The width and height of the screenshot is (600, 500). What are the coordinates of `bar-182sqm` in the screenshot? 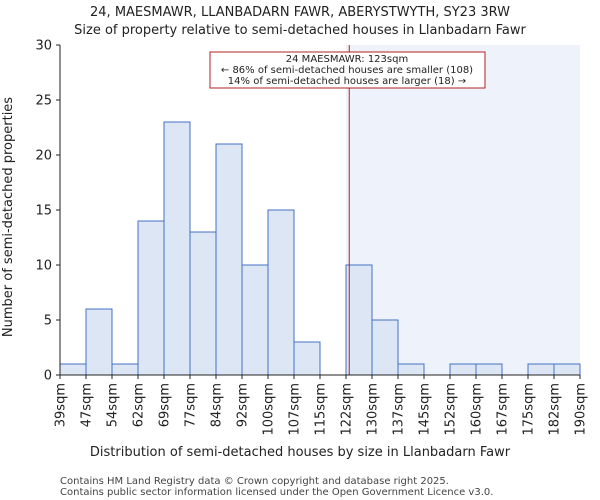 It's located at (567, 369).